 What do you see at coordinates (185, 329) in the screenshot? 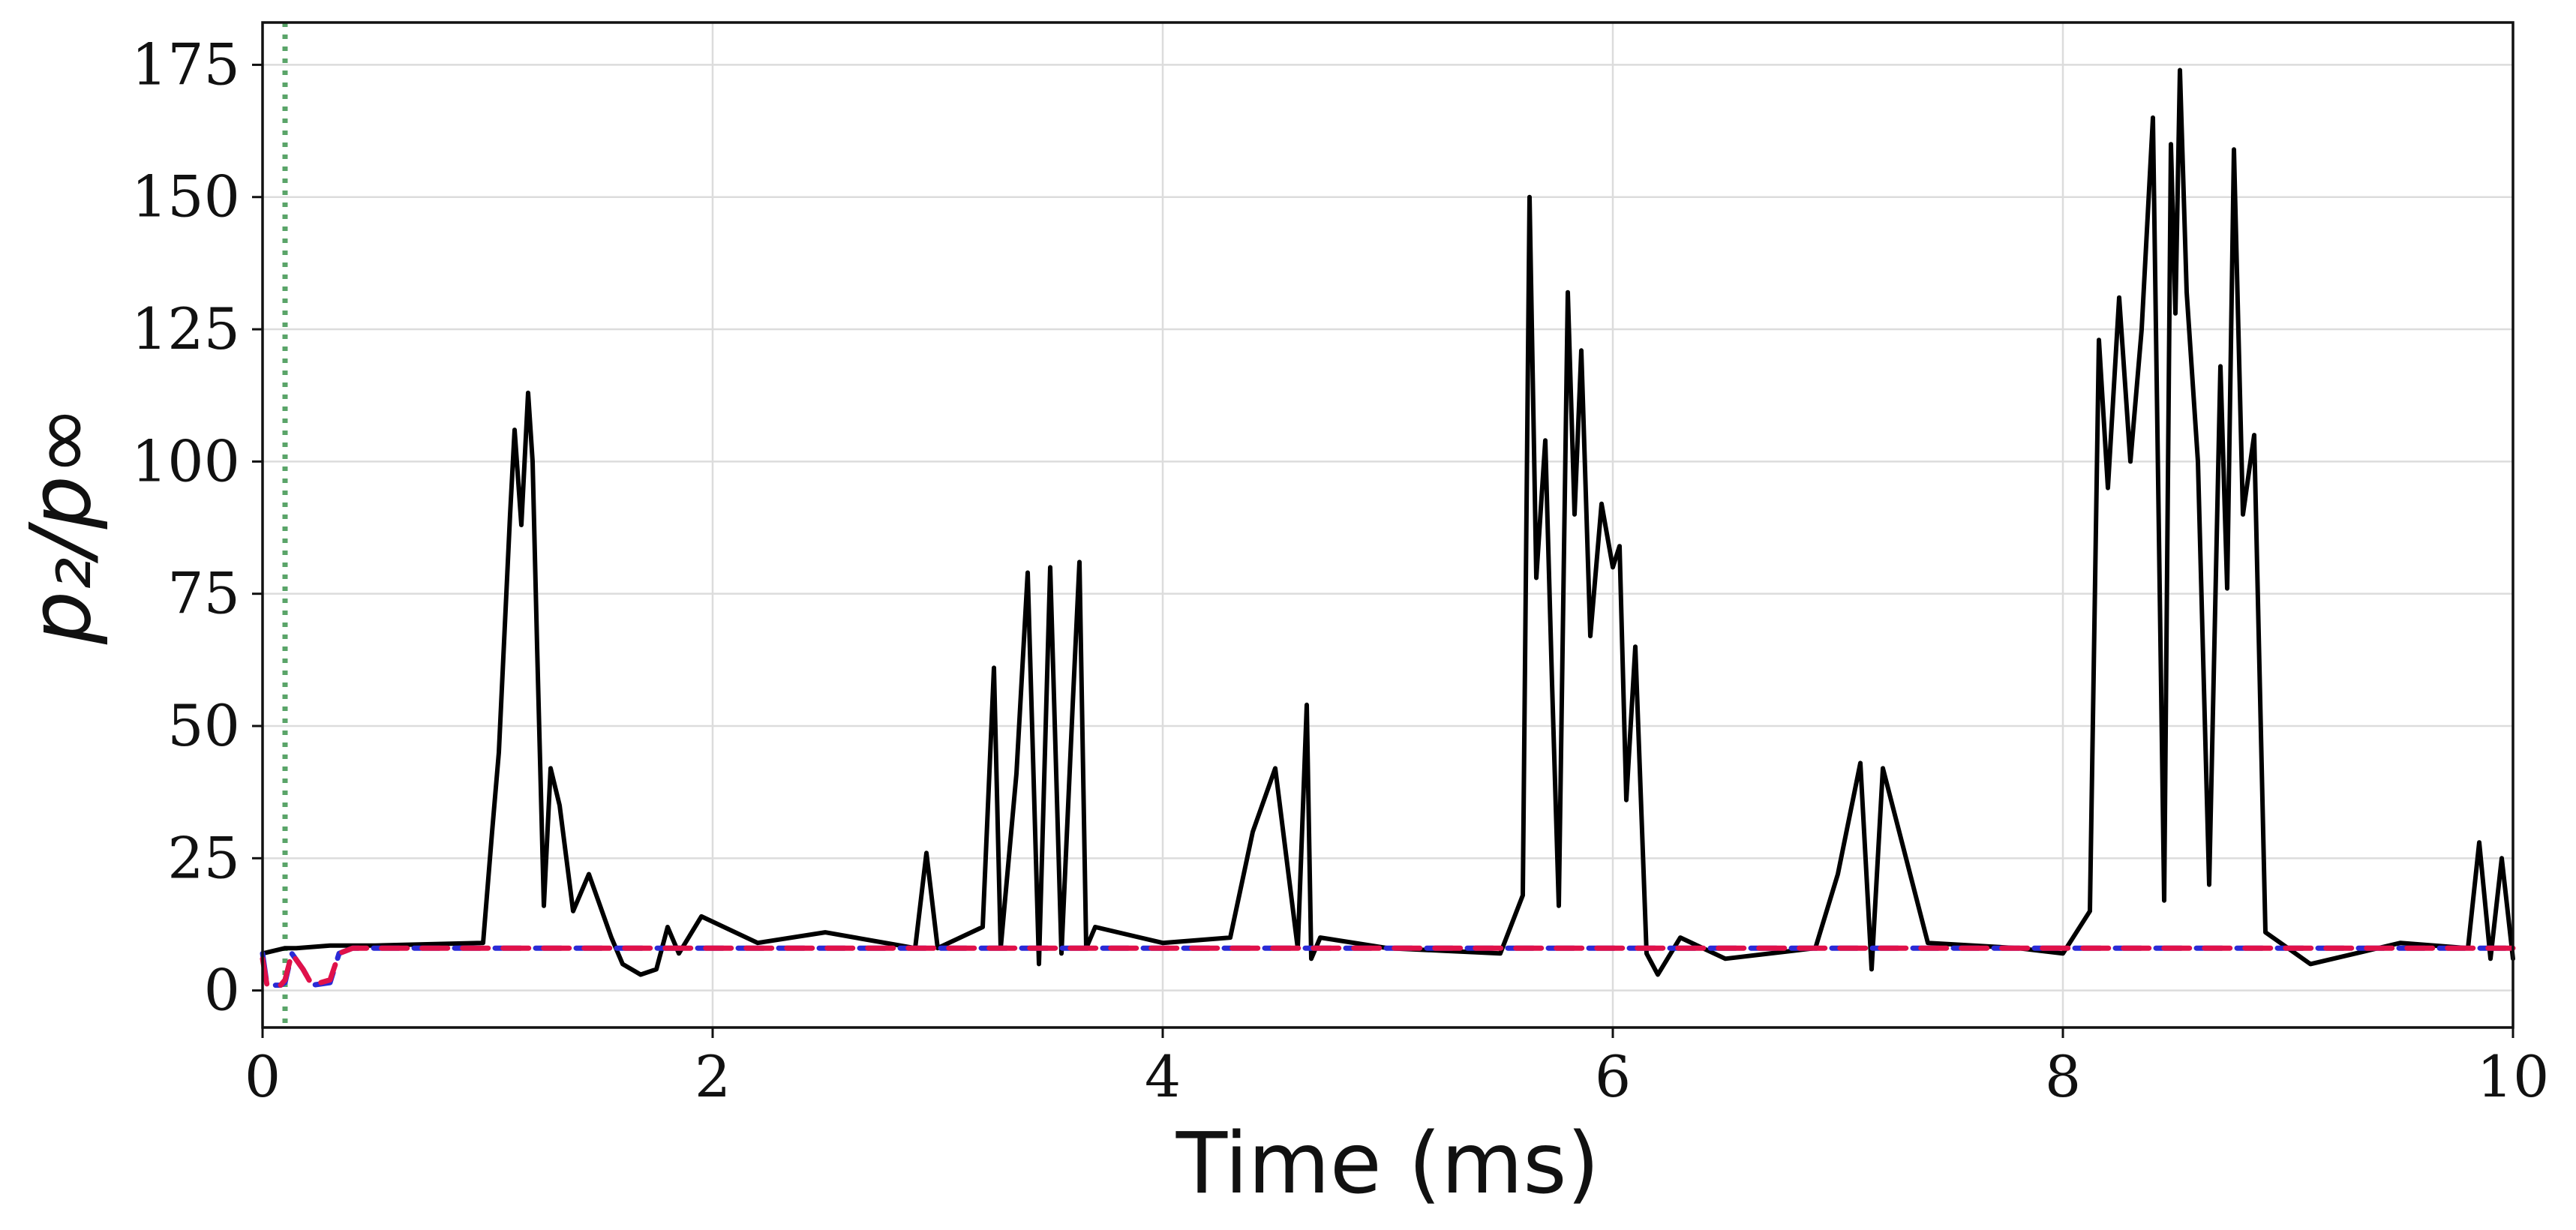
I see `y-tick-label: 125` at bounding box center [185, 329].